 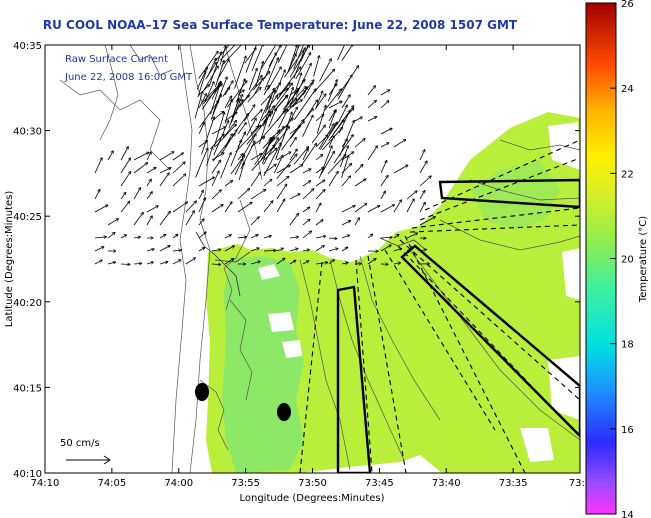 What do you see at coordinates (9, 259) in the screenshot?
I see `y-axis-label: Latitude (Degrees:Minutes)` at bounding box center [9, 259].